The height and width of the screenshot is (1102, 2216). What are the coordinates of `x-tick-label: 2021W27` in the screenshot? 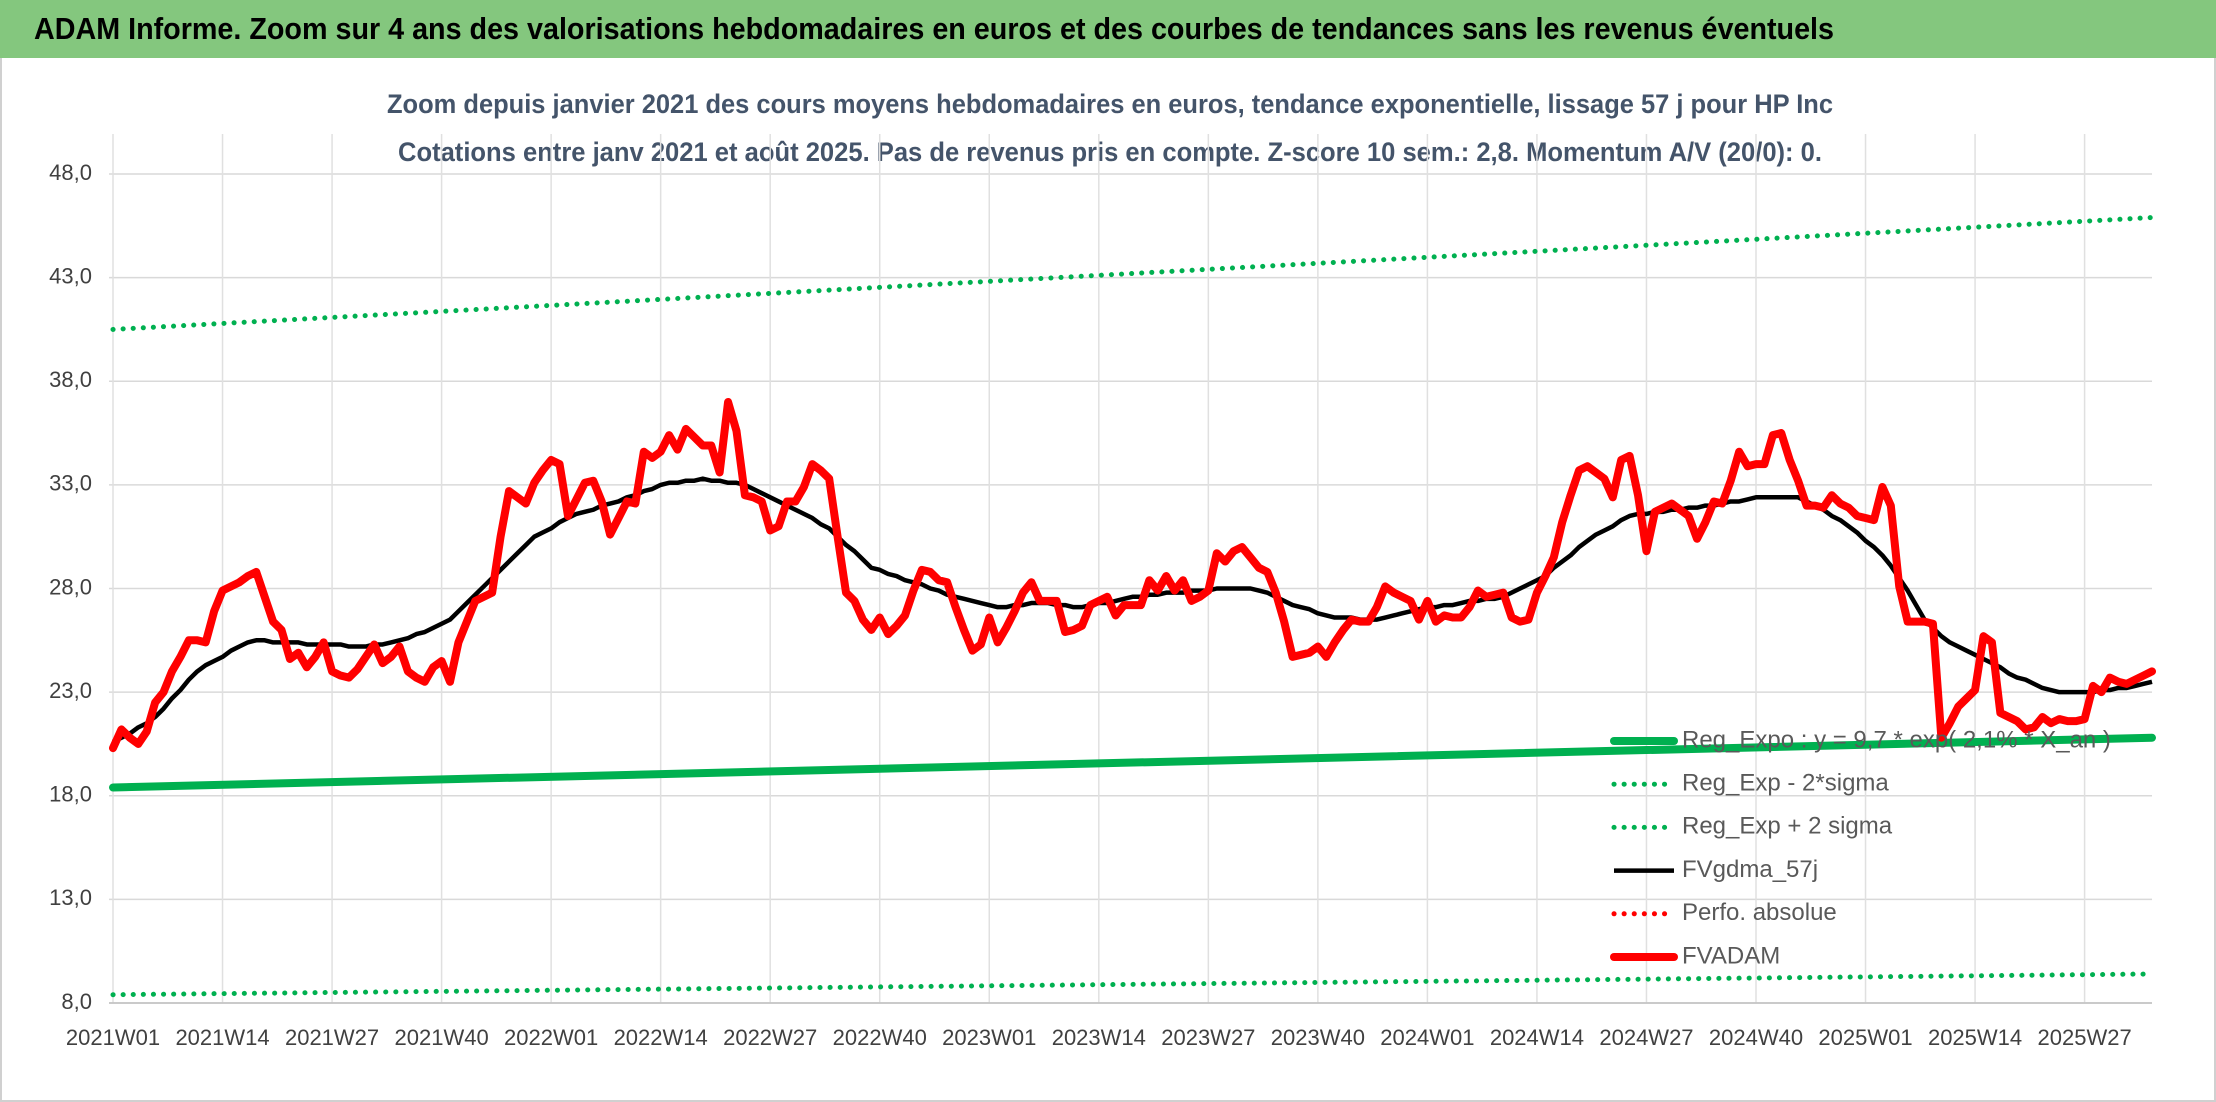 It's located at (332, 1037).